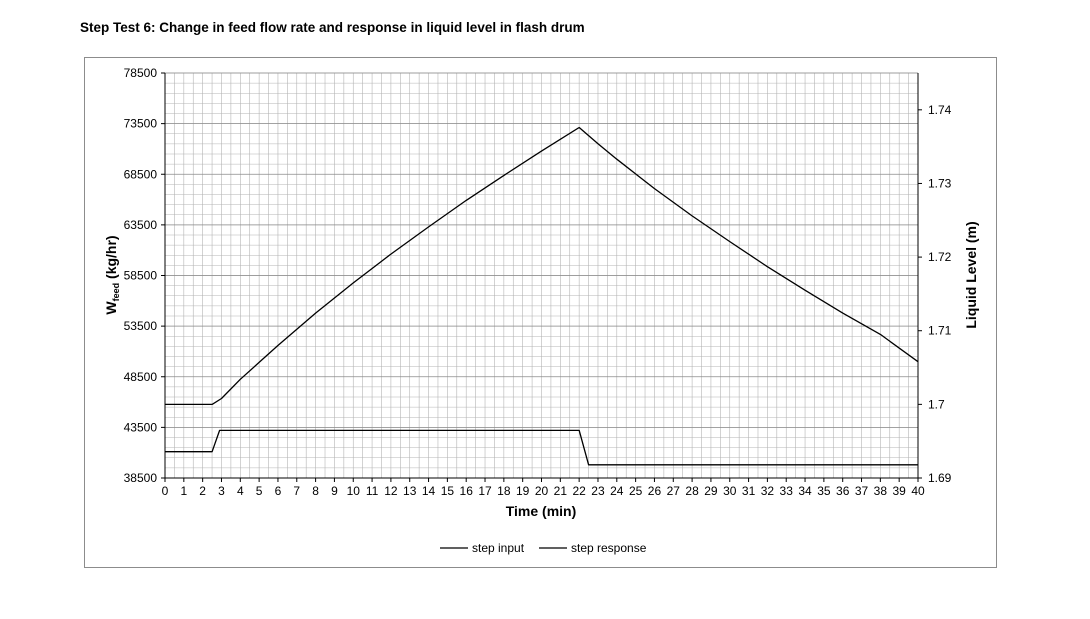 Image resolution: width=1090 pixels, height=619 pixels. What do you see at coordinates (918, 491) in the screenshot?
I see `x-tick-label: 40` at bounding box center [918, 491].